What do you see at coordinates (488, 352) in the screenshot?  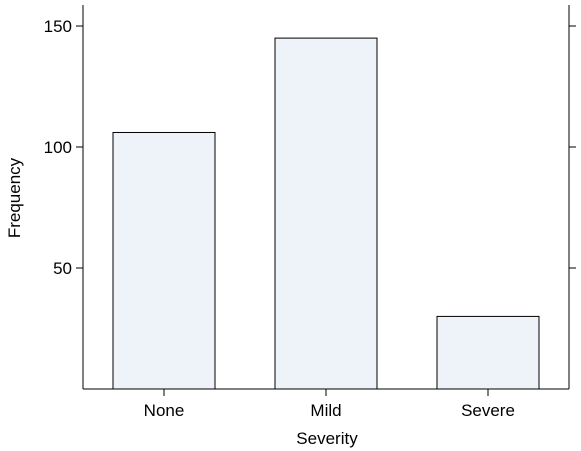 I see `bar-severe` at bounding box center [488, 352].